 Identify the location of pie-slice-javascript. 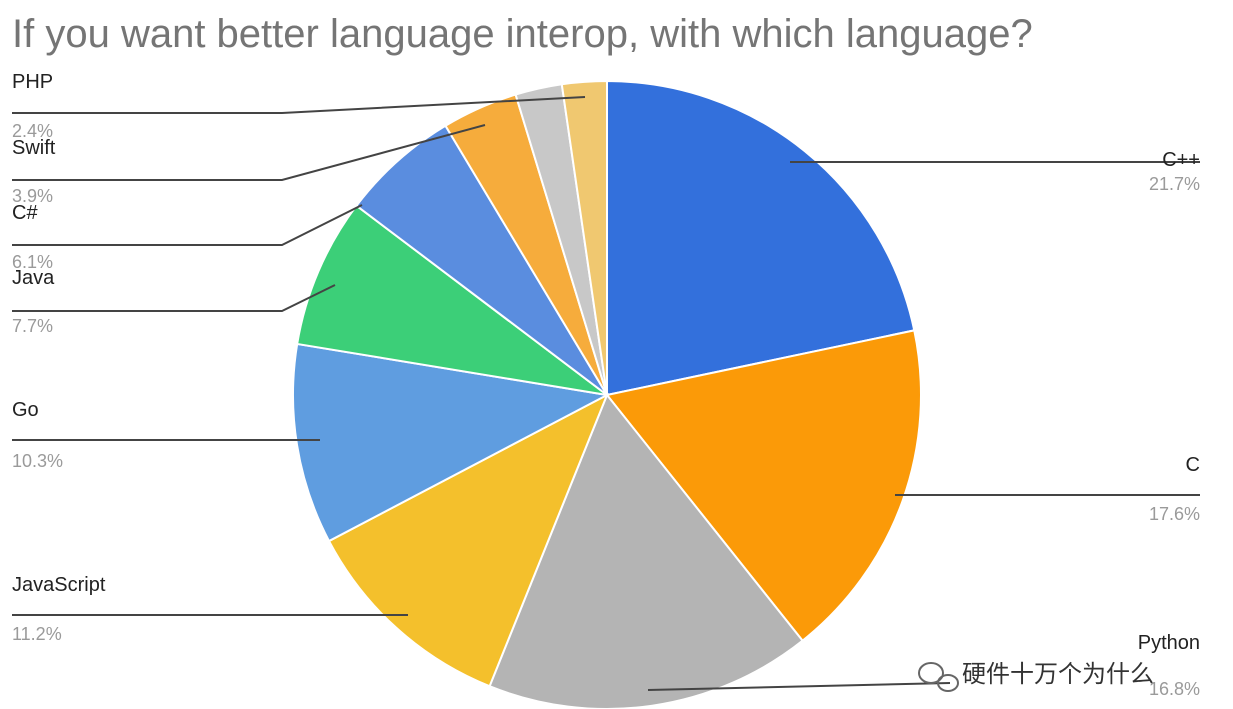
(468, 540).